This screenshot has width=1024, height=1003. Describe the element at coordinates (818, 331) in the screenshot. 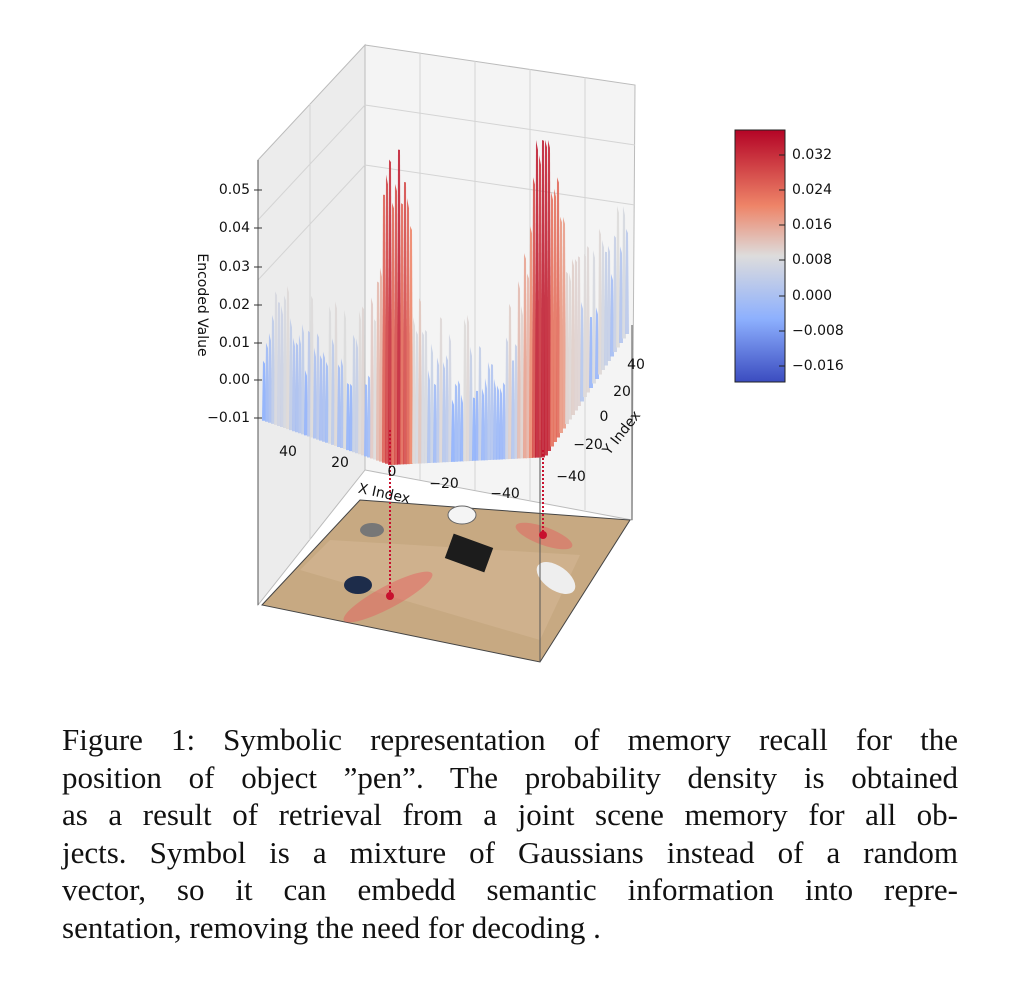

I see `colorbar-tick-label: −0.008` at that location.